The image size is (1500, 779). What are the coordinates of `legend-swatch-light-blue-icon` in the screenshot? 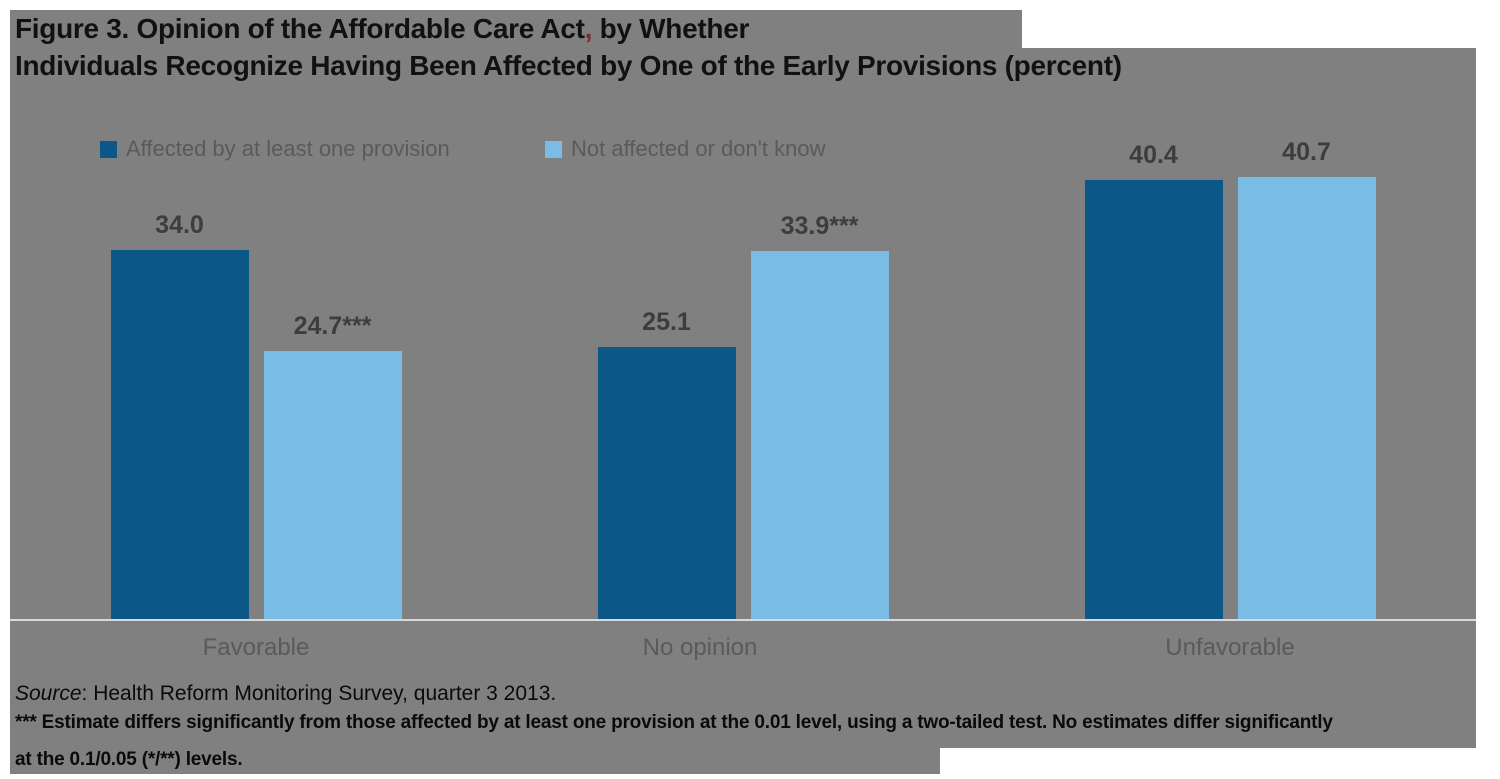 It's located at (553, 149).